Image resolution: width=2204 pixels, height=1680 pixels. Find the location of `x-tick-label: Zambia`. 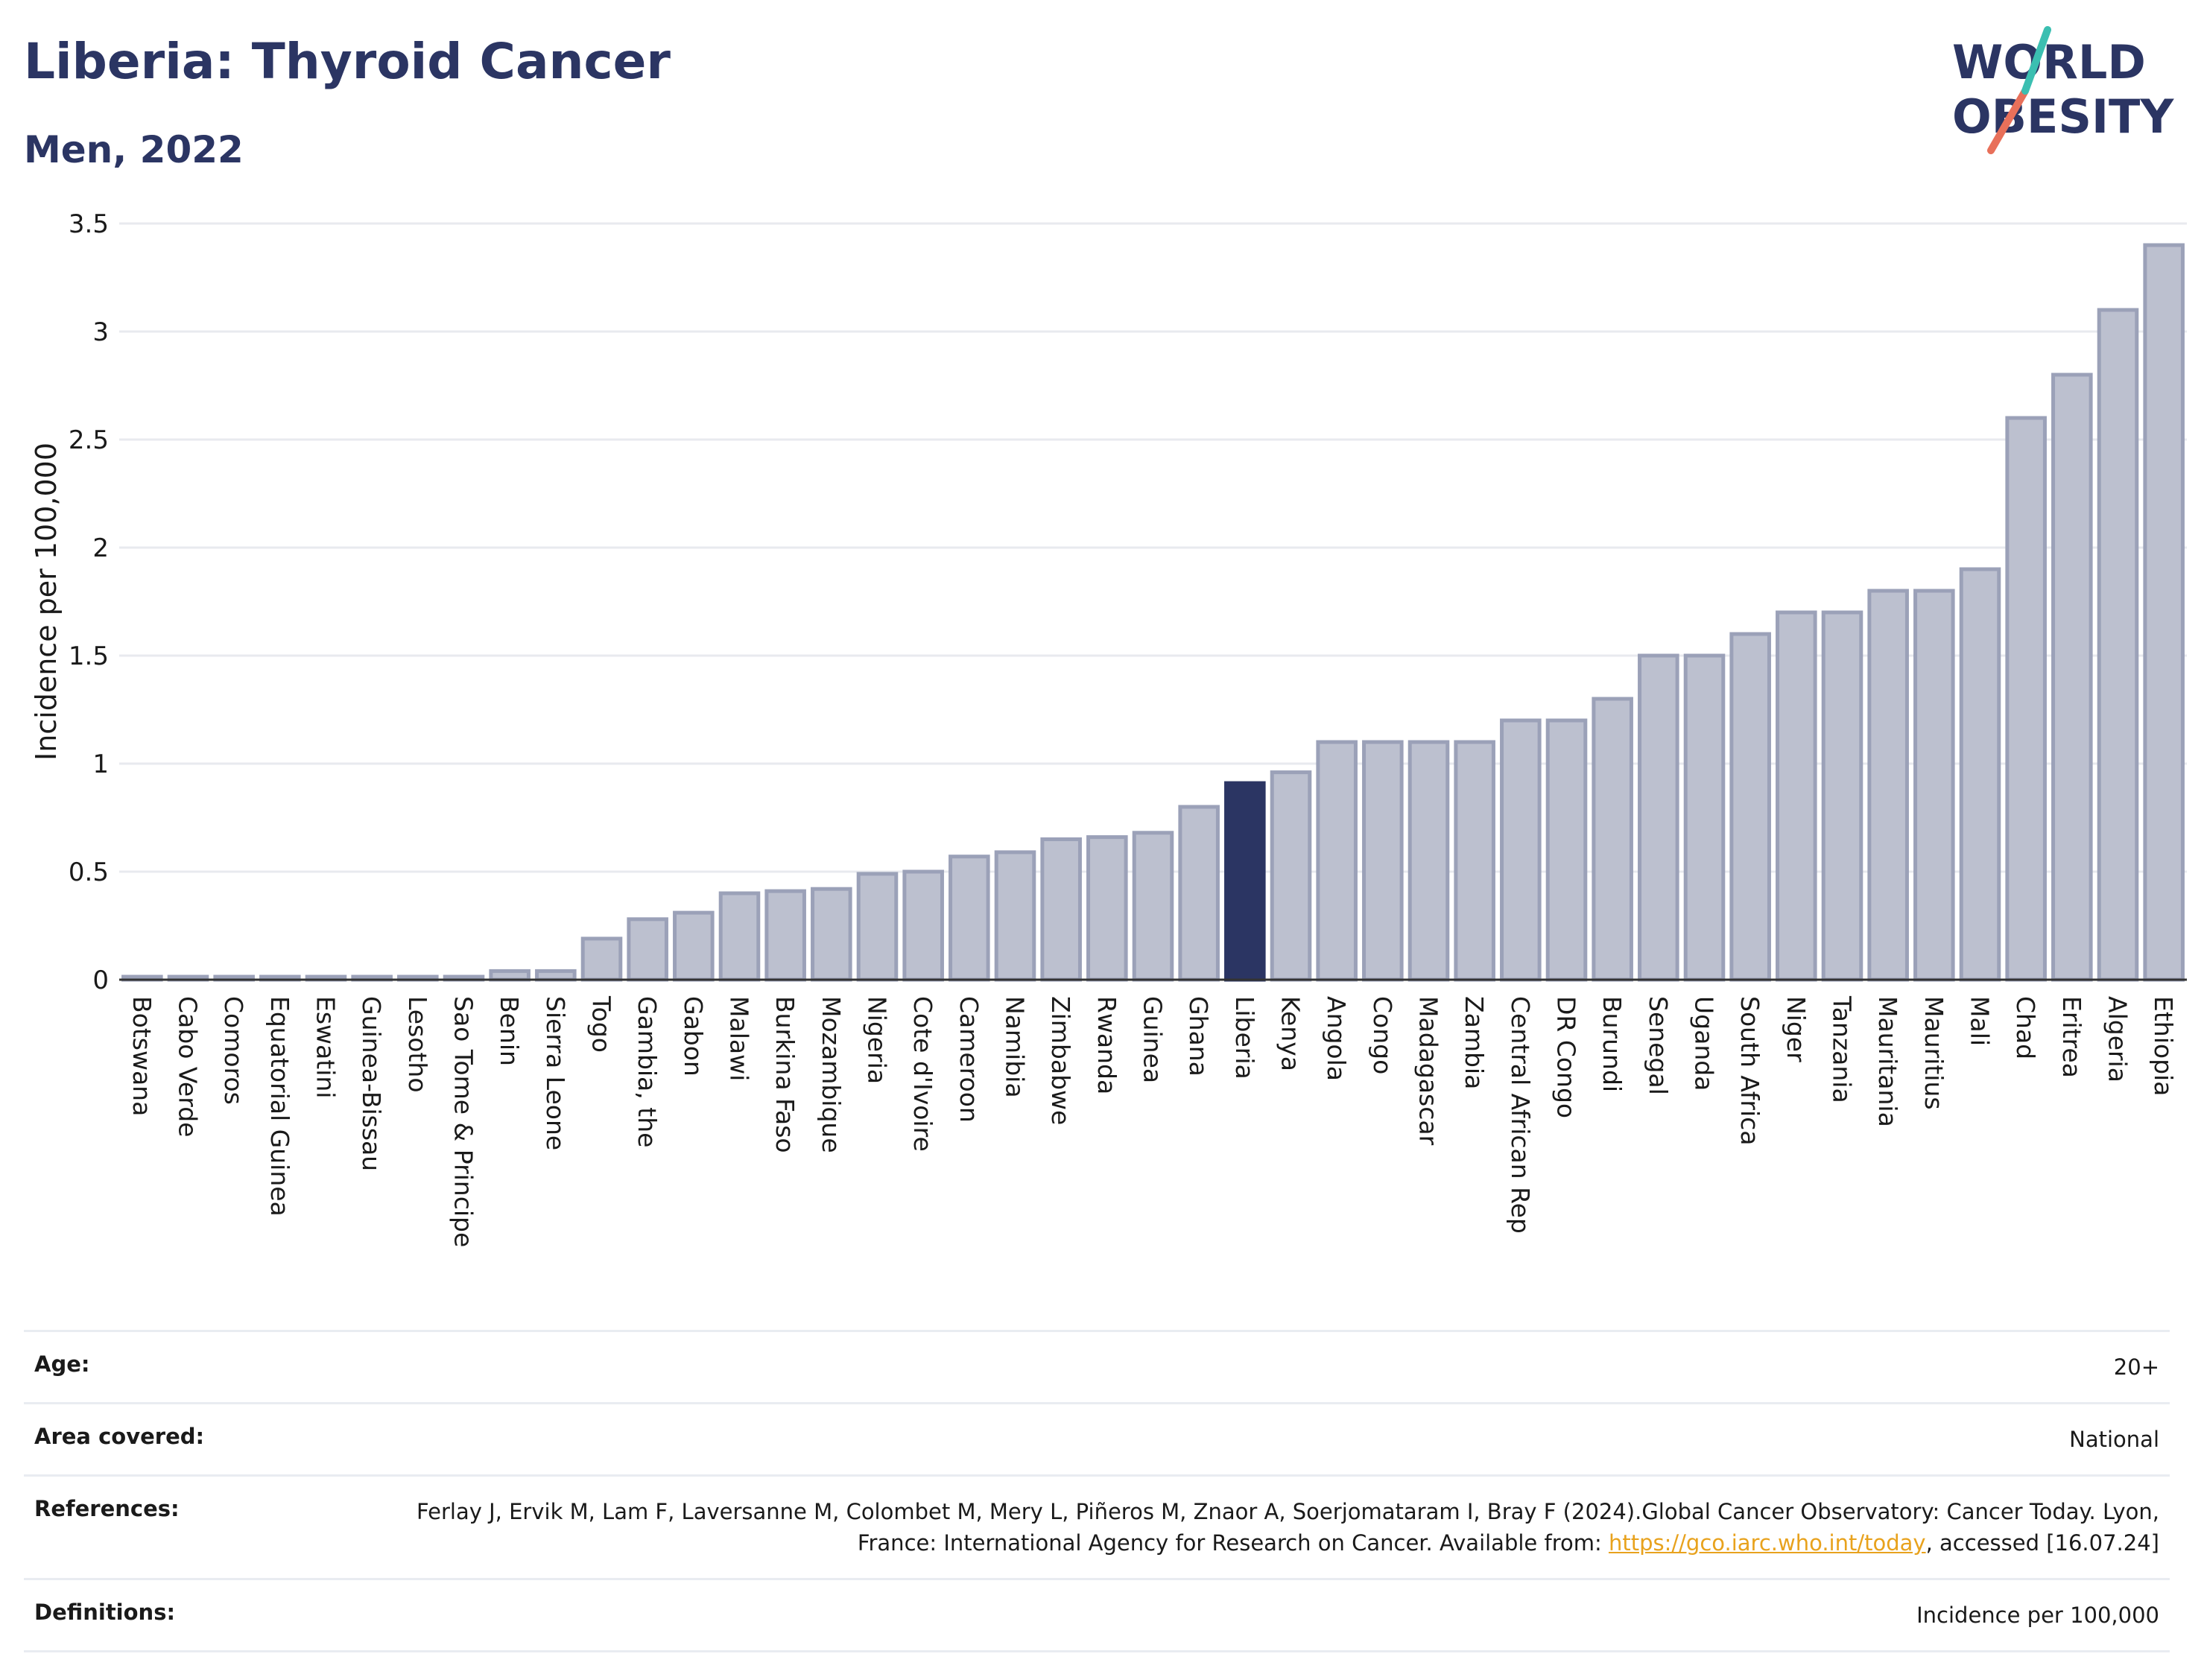

x-tick-label: Zambia is located at coordinates (1474, 1042).